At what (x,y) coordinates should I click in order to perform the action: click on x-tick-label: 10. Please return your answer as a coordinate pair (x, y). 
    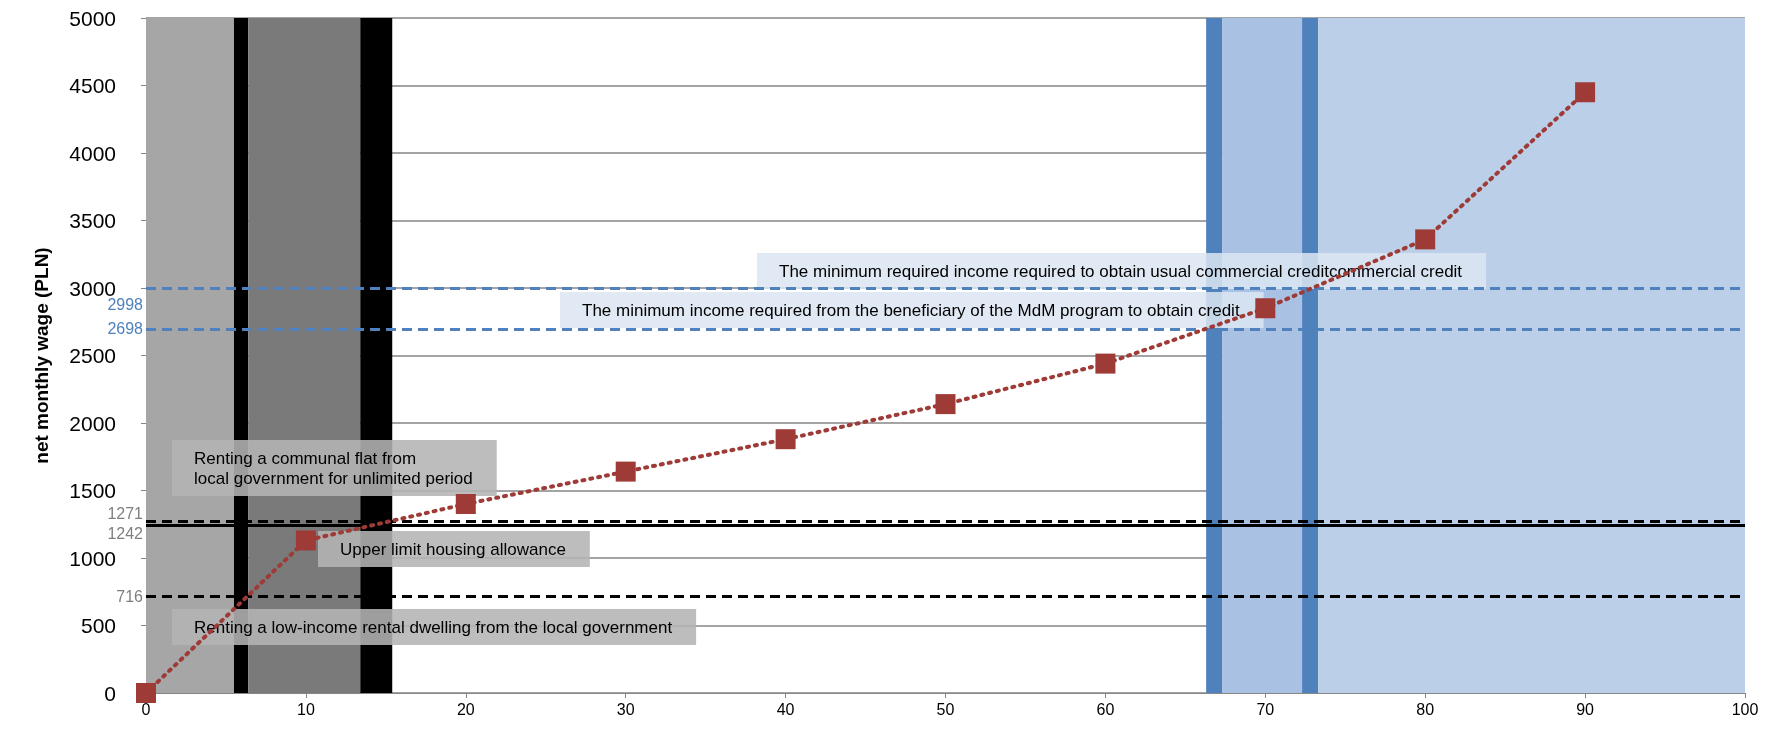
    Looking at the image, I should click on (306, 709).